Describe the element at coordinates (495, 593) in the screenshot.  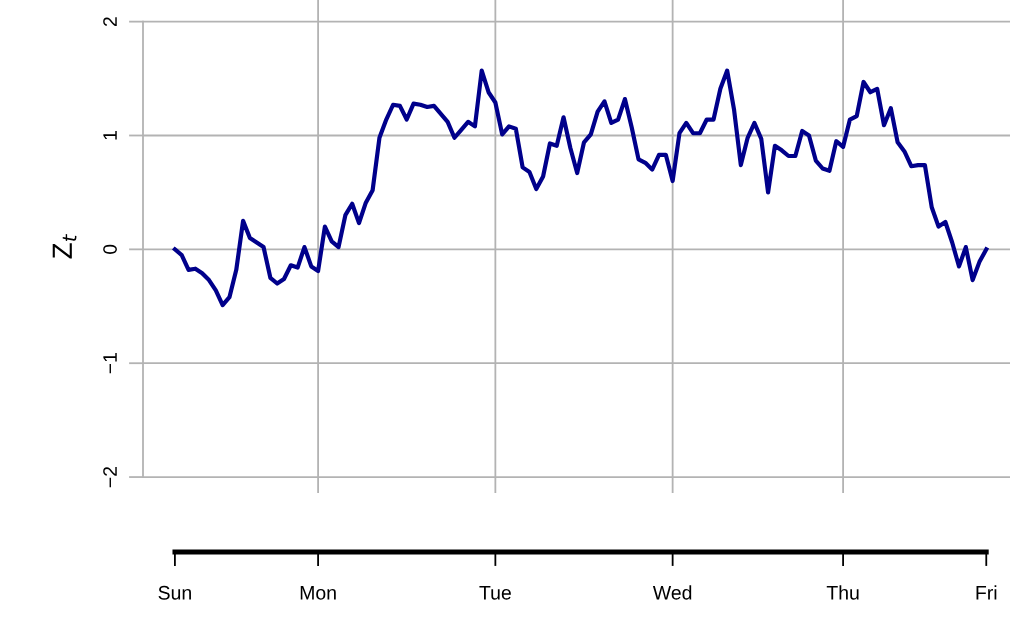
I see `x-tick-label: Tue` at that location.